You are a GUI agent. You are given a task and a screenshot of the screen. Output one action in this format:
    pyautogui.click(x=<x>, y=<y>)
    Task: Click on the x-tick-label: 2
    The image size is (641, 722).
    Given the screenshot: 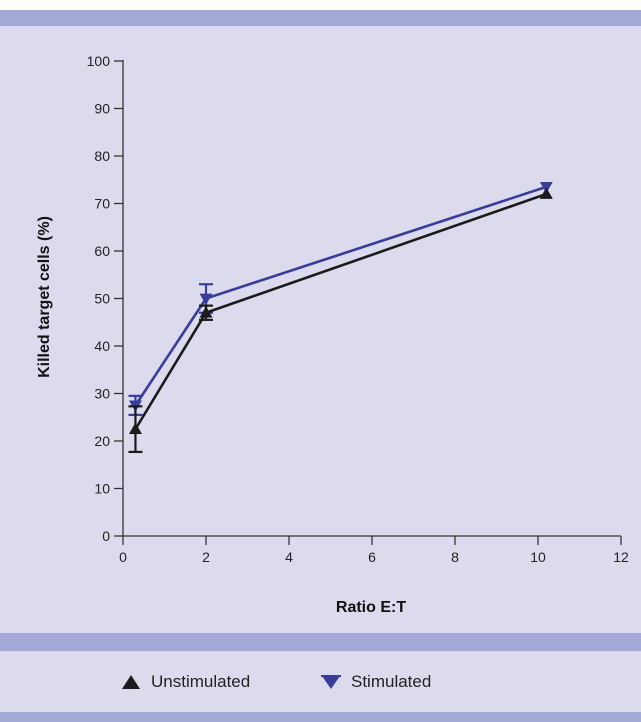 What is the action you would take?
    pyautogui.click(x=206, y=557)
    